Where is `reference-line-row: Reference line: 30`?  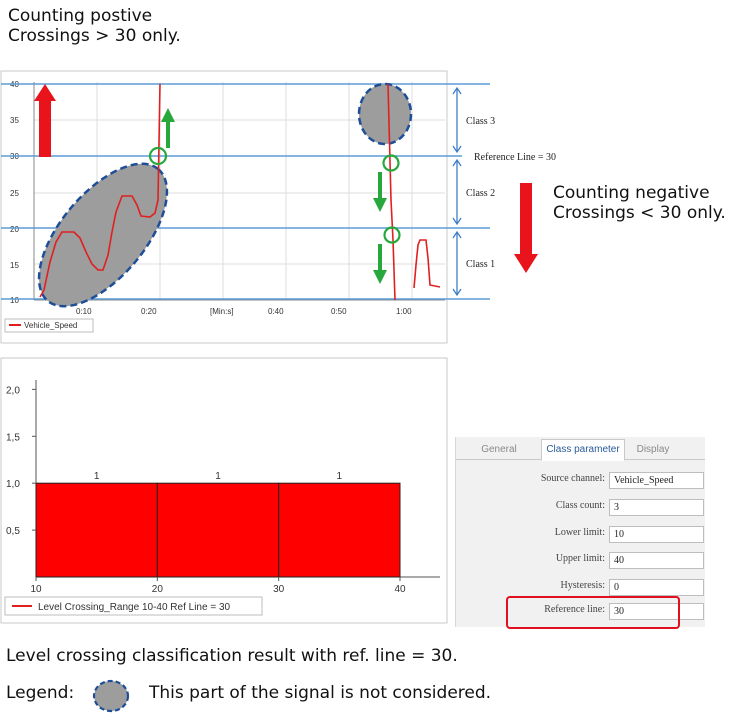 reference-line-row: Reference line: 30 is located at coordinates (580, 612).